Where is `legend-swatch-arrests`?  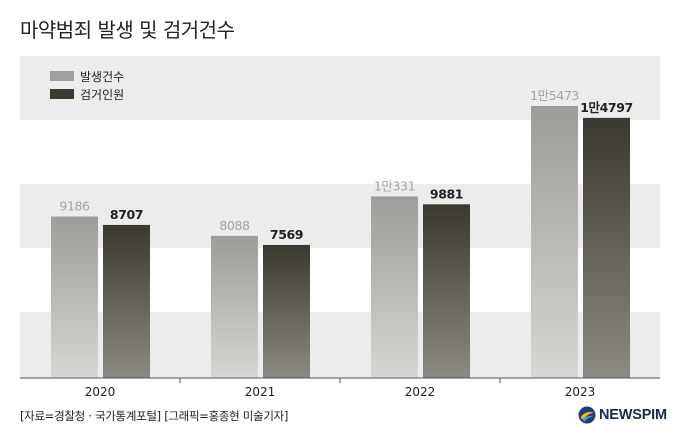 legend-swatch-arrests is located at coordinates (62, 94).